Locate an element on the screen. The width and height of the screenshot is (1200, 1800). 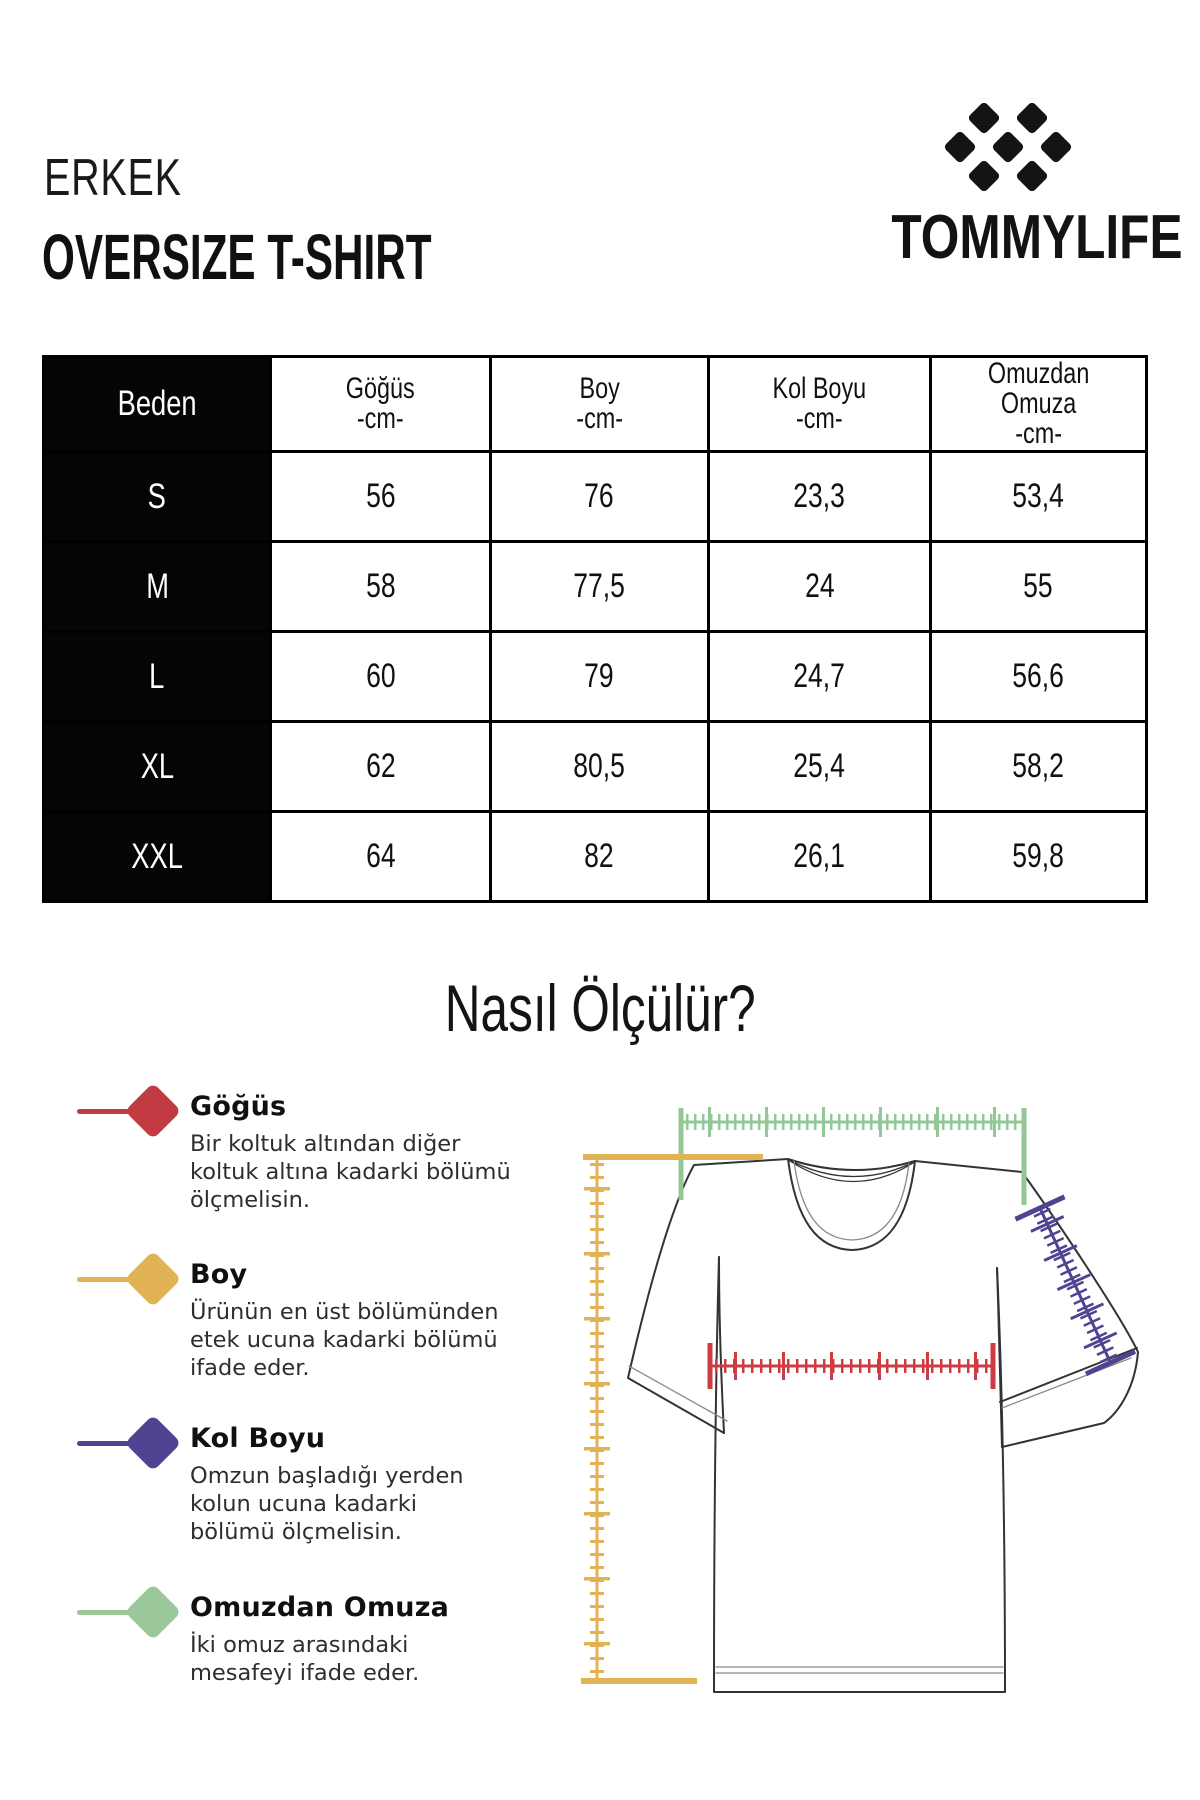
cell-value: 58,2 is located at coordinates (1038, 766).